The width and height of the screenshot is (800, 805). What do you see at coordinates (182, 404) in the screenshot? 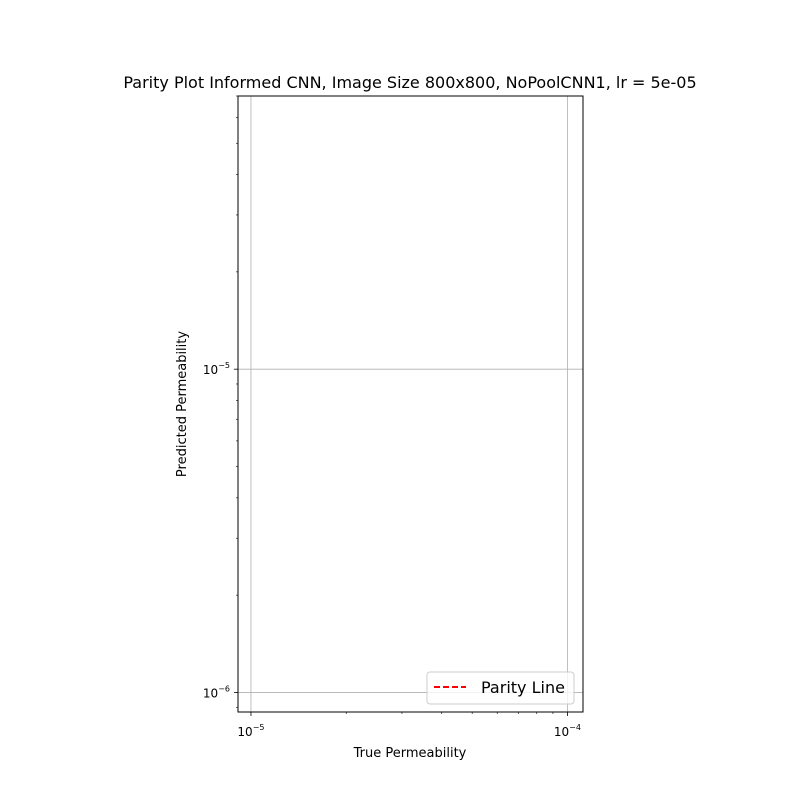
I see `y-axis-label: Predicted Permeability` at bounding box center [182, 404].